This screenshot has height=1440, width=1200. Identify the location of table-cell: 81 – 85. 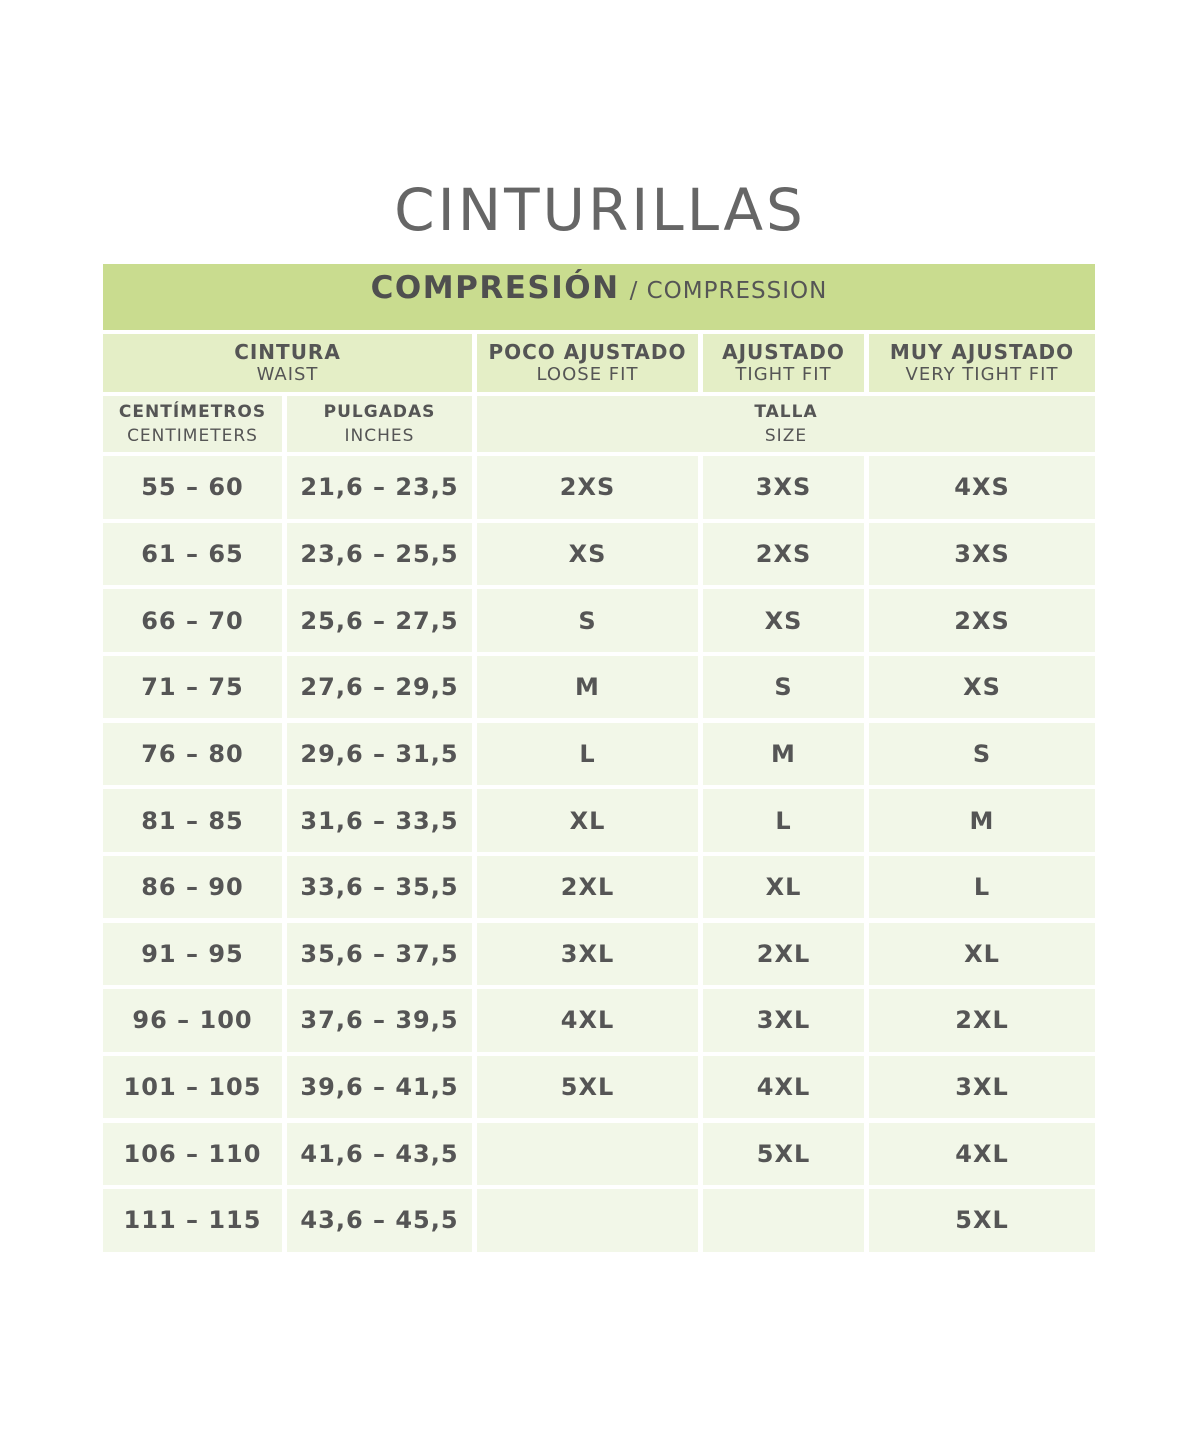
(192, 820).